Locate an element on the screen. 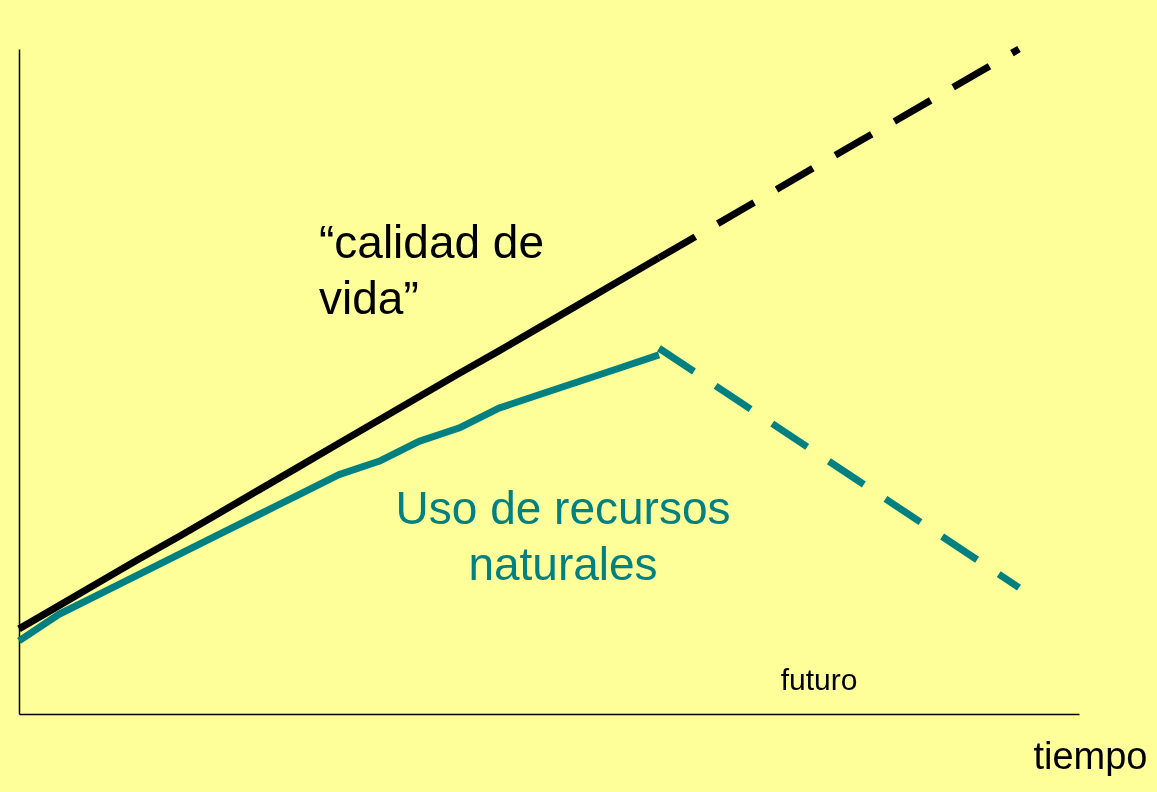 This screenshot has height=792, width=1157. series-label: “calidad de vida” is located at coordinates (432, 269).